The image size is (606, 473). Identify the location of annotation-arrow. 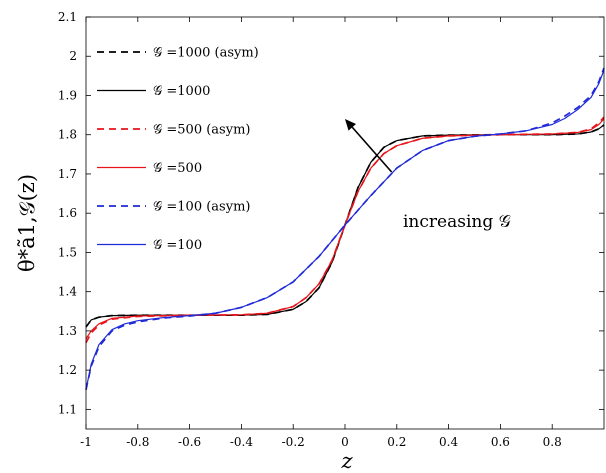
(372, 149).